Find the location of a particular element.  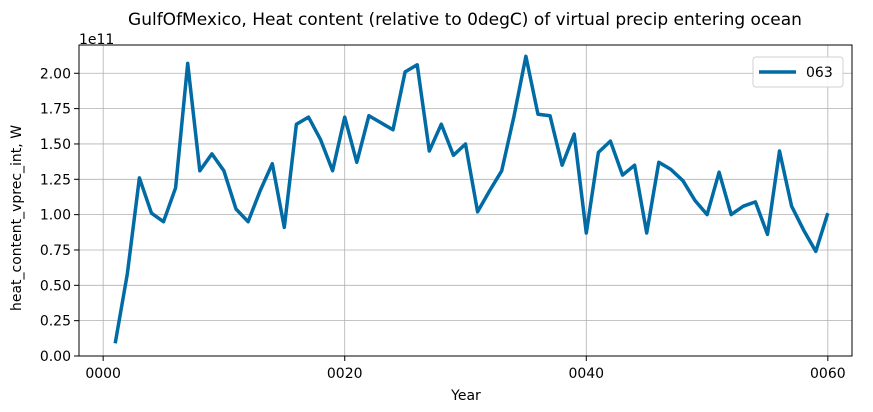

x-tick-label: 0060 is located at coordinates (828, 374).